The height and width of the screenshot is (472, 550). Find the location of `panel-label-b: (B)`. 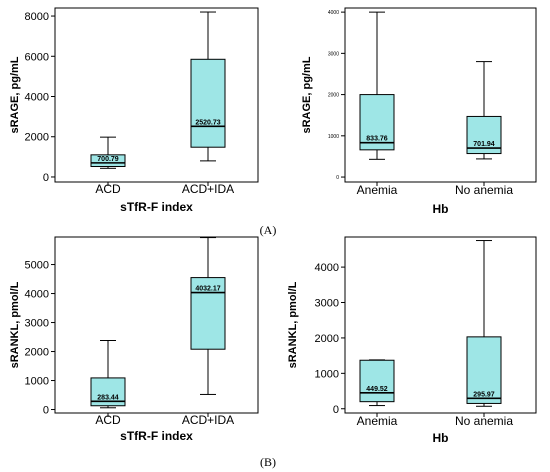

panel-label-b: (B) is located at coordinates (268, 462).